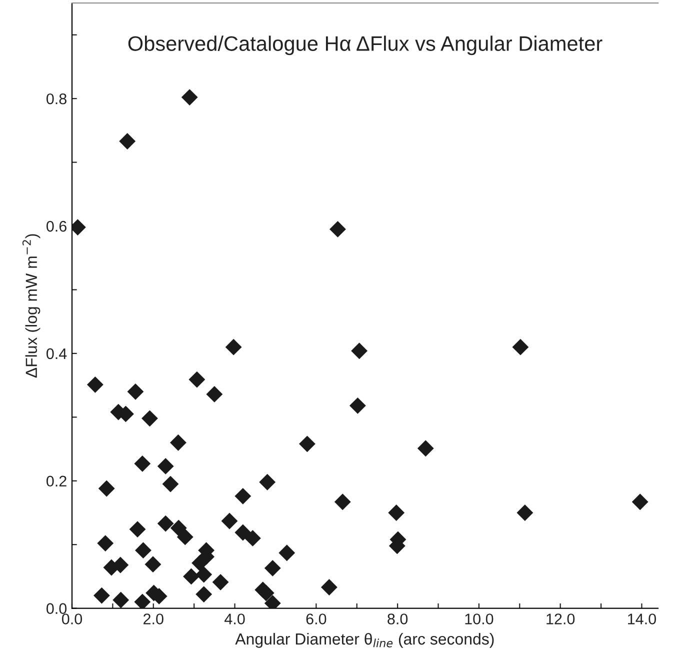 The width and height of the screenshot is (673, 671). Describe the element at coordinates (398, 619) in the screenshot. I see `x-tick-label: 8.0` at that location.